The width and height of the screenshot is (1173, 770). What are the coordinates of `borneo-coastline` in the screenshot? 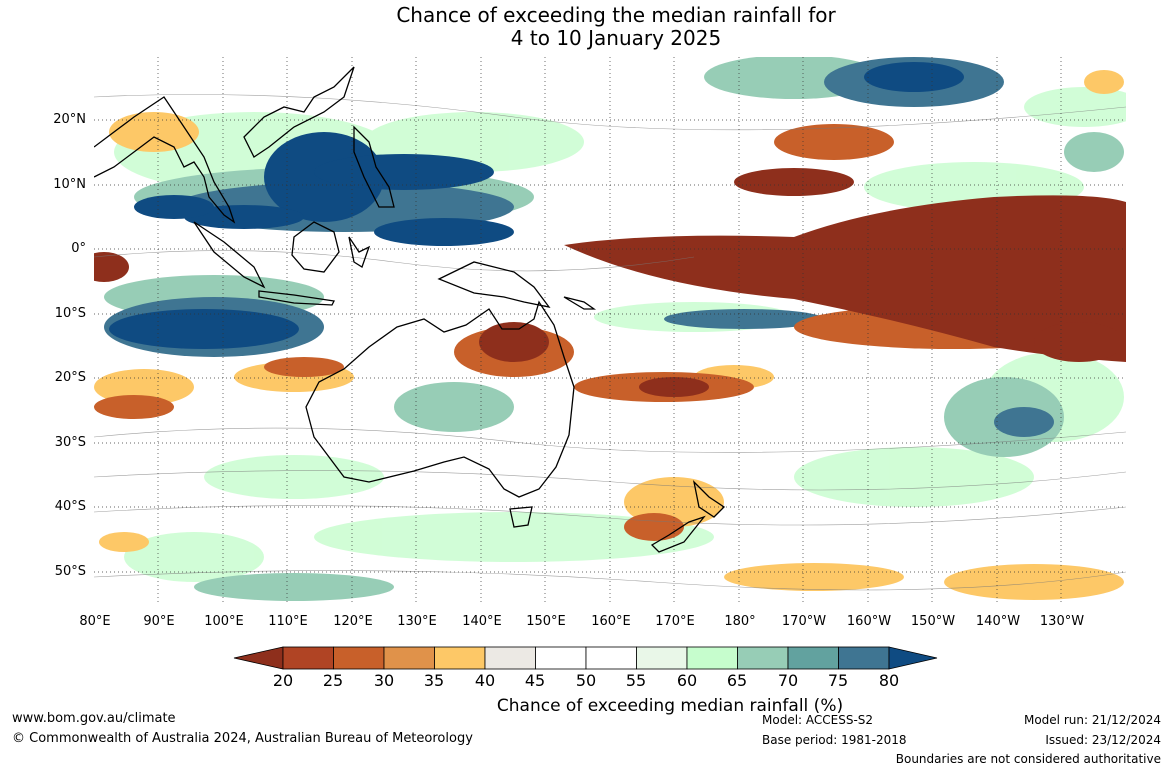 It's located at (315, 247).